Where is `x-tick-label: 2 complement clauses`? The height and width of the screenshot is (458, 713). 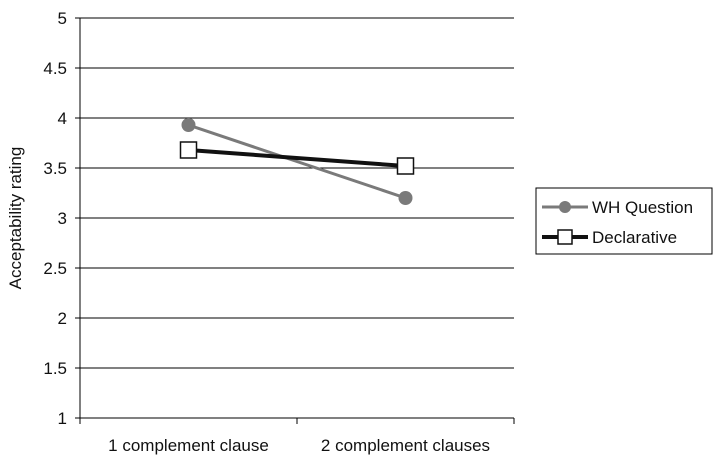
x-tick-label: 2 complement clauses is located at coordinates (405, 445).